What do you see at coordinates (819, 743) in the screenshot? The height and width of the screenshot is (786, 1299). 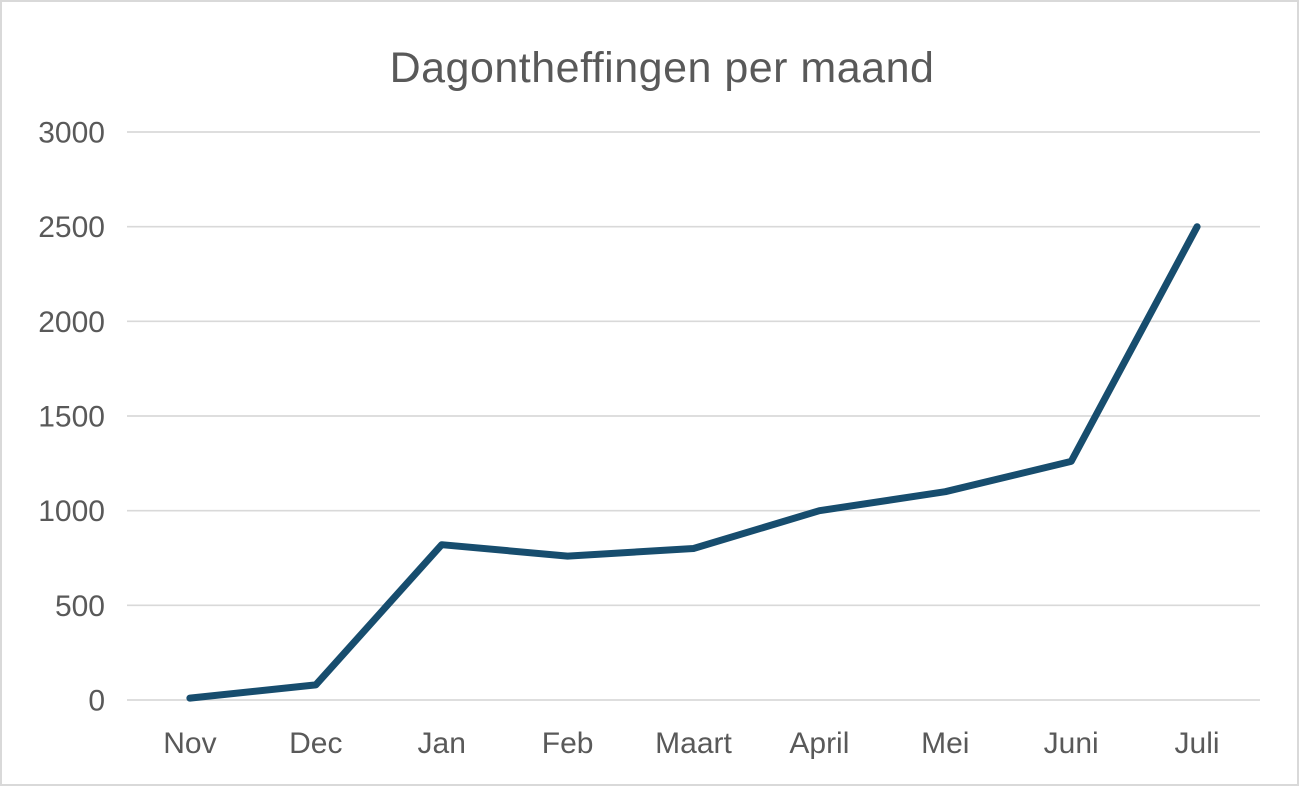 I see `x-axis-category-label: April` at bounding box center [819, 743].